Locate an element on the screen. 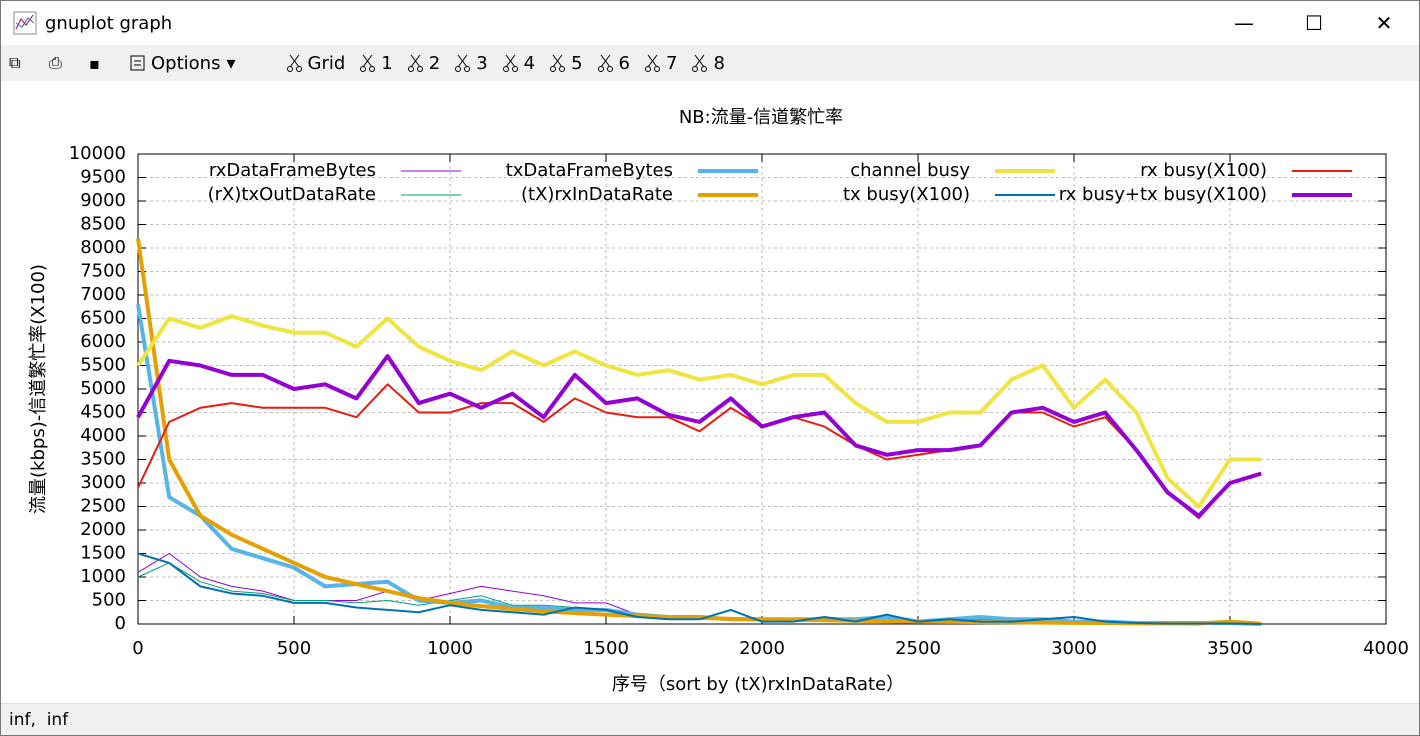 This screenshot has height=736, width=1420. x-tick-label: 500 is located at coordinates (294, 648).